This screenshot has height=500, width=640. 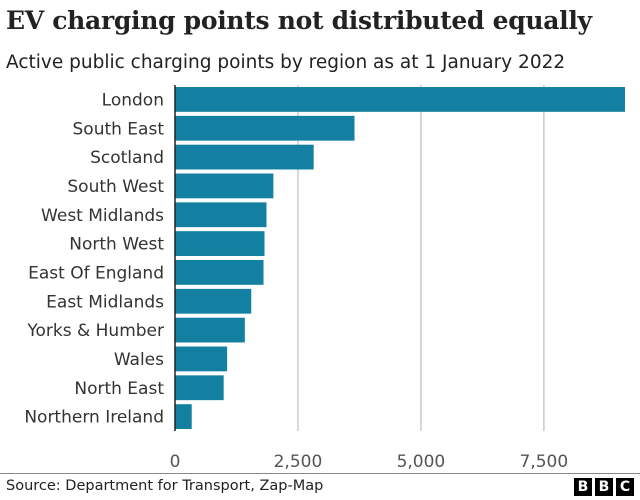 I want to click on category-label: East Of England, so click(x=96, y=273).